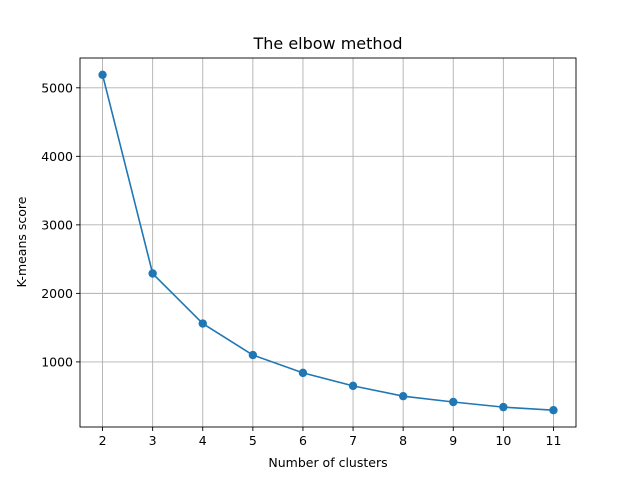 The width and height of the screenshot is (640, 480). Describe the element at coordinates (327, 43) in the screenshot. I see `chart-title: The elbow method` at that location.